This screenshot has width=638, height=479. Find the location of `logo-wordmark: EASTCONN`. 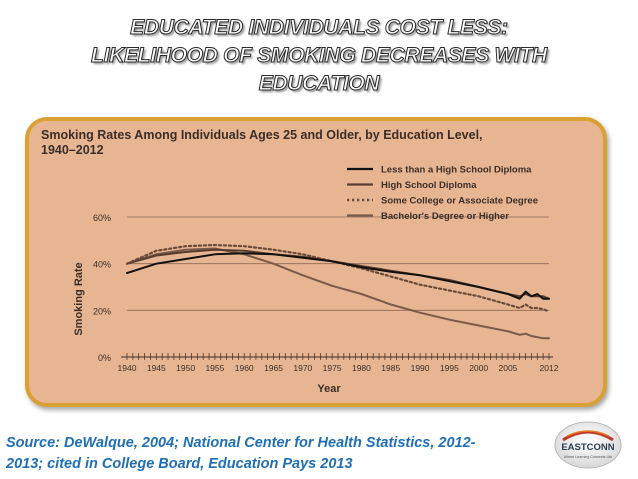

logo-wordmark: EASTCONN is located at coordinates (587, 447).